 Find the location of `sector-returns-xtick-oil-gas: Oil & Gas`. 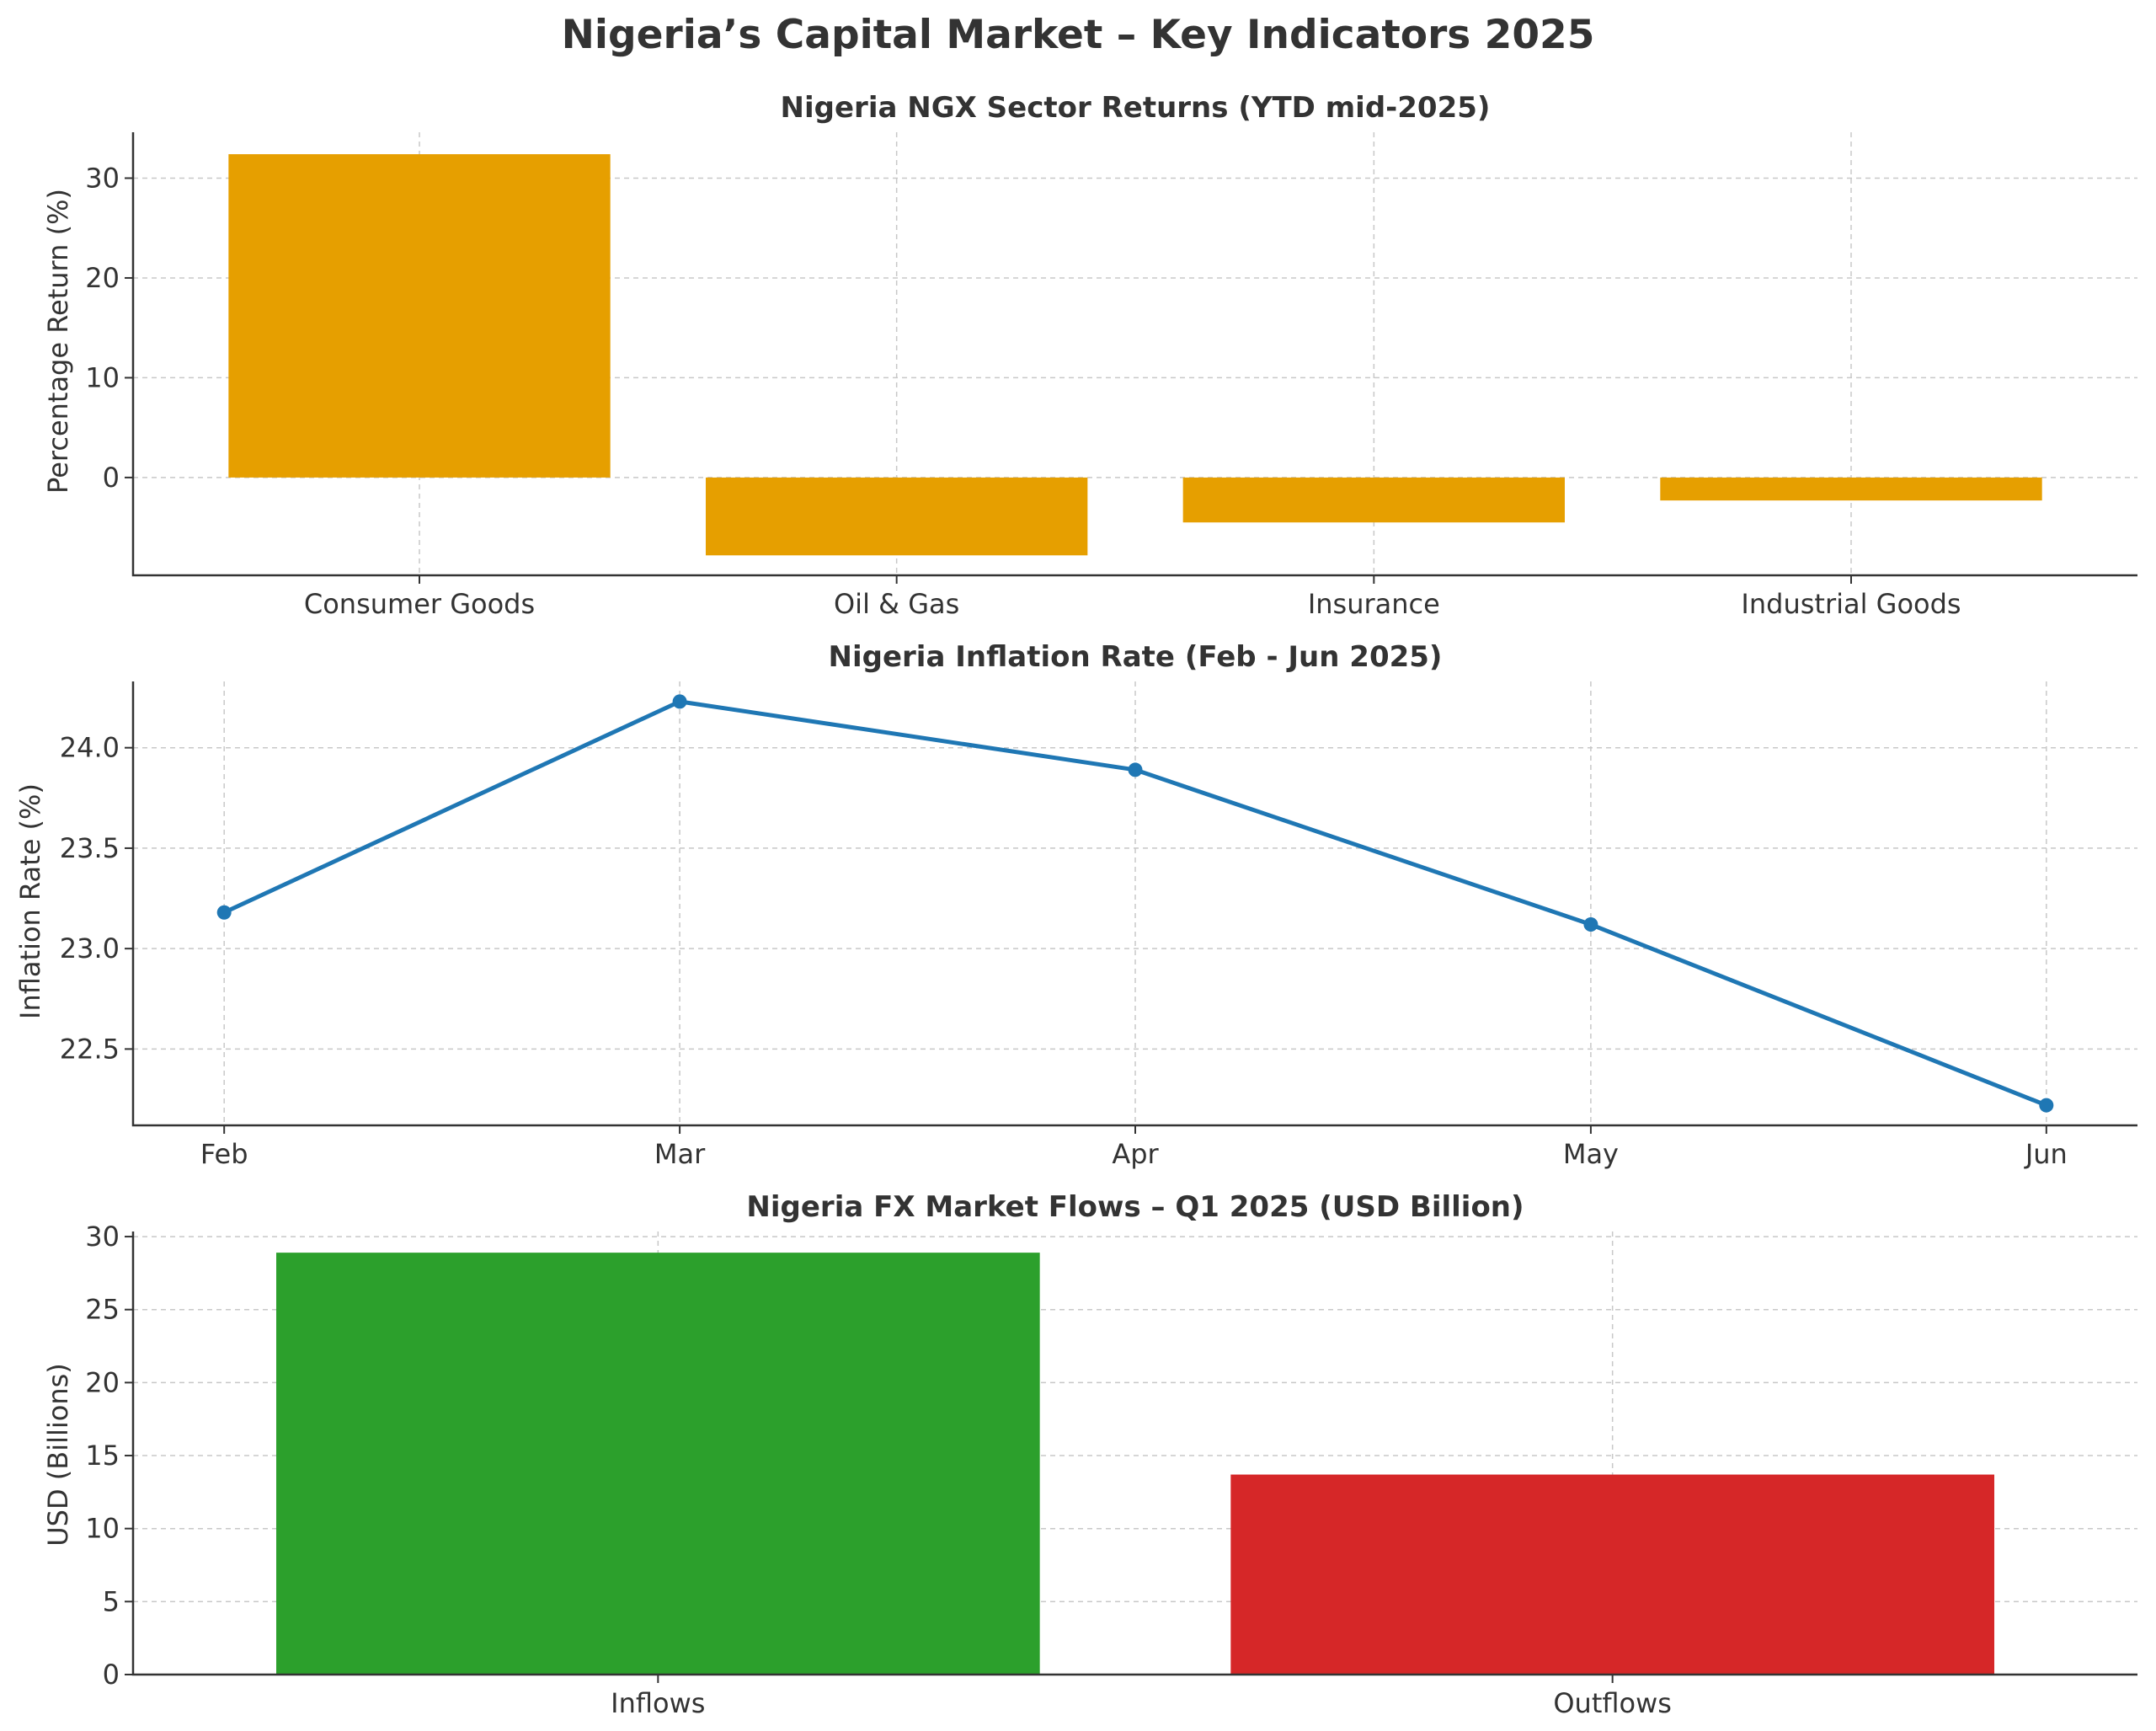

sector-returns-xtick-oil-gas: Oil & Gas is located at coordinates (897, 604).